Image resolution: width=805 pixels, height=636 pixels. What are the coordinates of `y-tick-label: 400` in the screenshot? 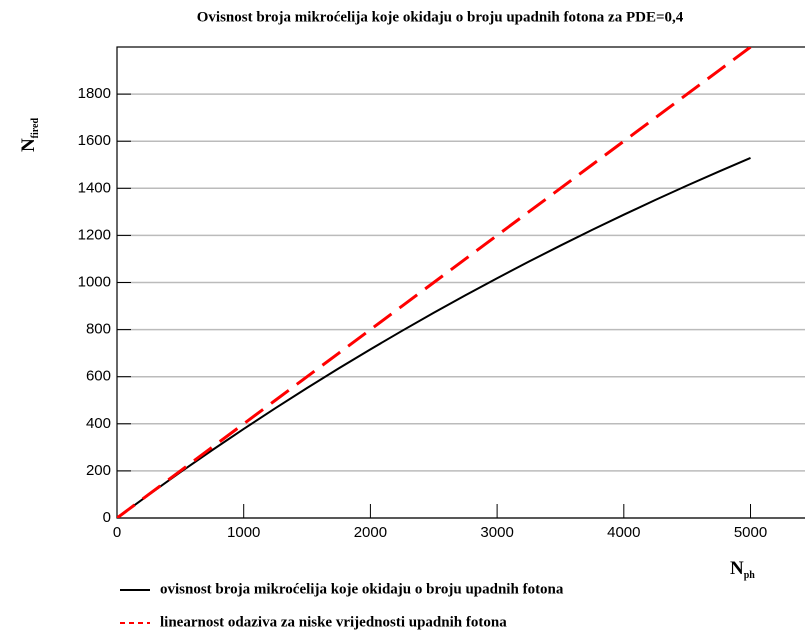 It's located at (98, 423).